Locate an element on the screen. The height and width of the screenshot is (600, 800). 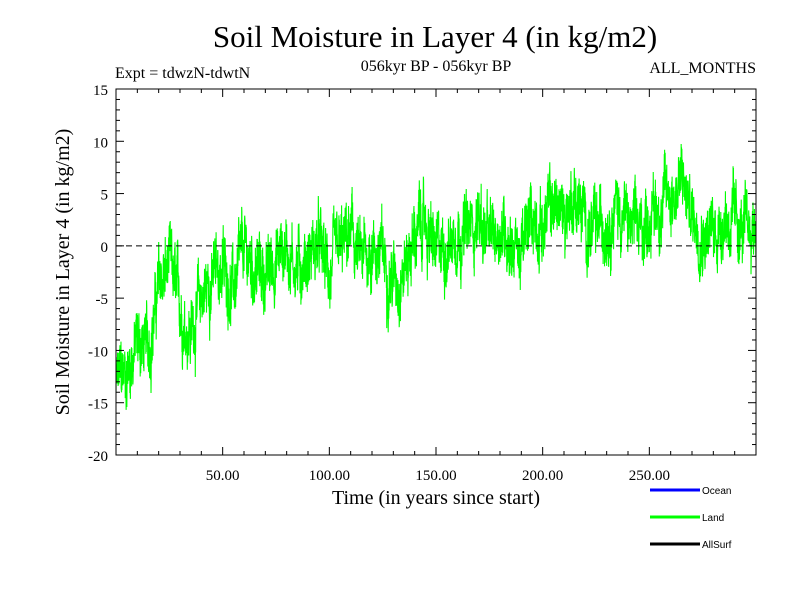
y-tick-label: 5 is located at coordinates (105, 196).